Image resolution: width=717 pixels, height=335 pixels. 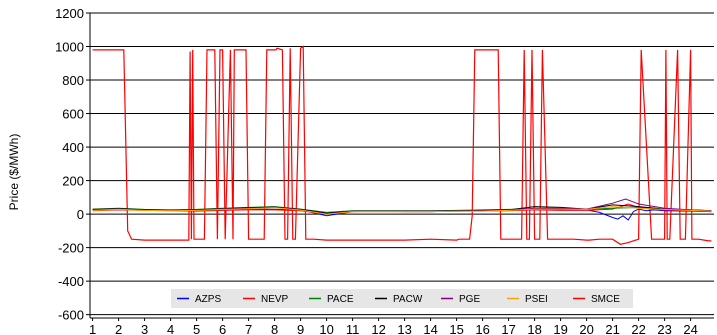 What do you see at coordinates (508, 328) in the screenshot?
I see `x-tick-label: 17` at bounding box center [508, 328].